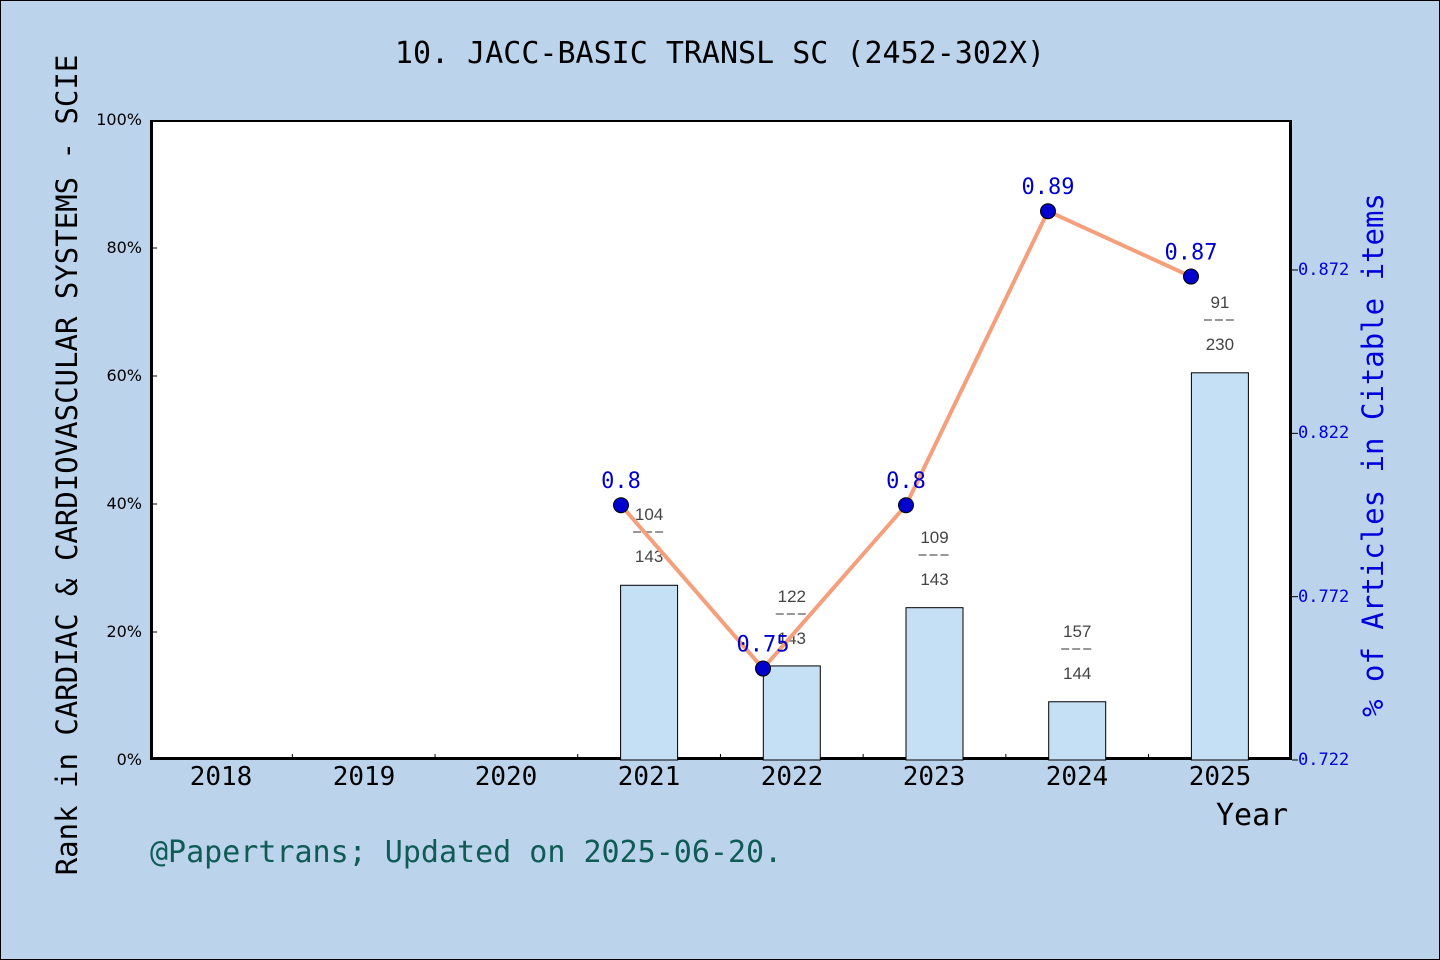 The width and height of the screenshot is (1440, 960). What do you see at coordinates (119, 119) in the screenshot?
I see `left-tick-100: 100%` at bounding box center [119, 119].